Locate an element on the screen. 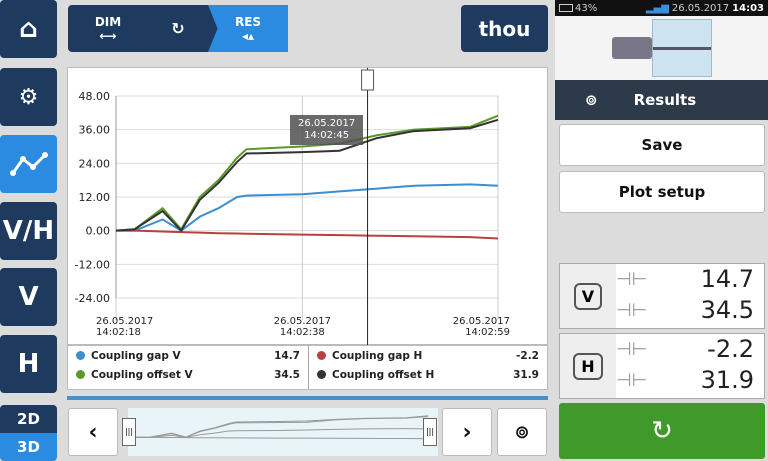 This screenshot has height=461, width=768. zoom-icon: ⊚ is located at coordinates (522, 432).